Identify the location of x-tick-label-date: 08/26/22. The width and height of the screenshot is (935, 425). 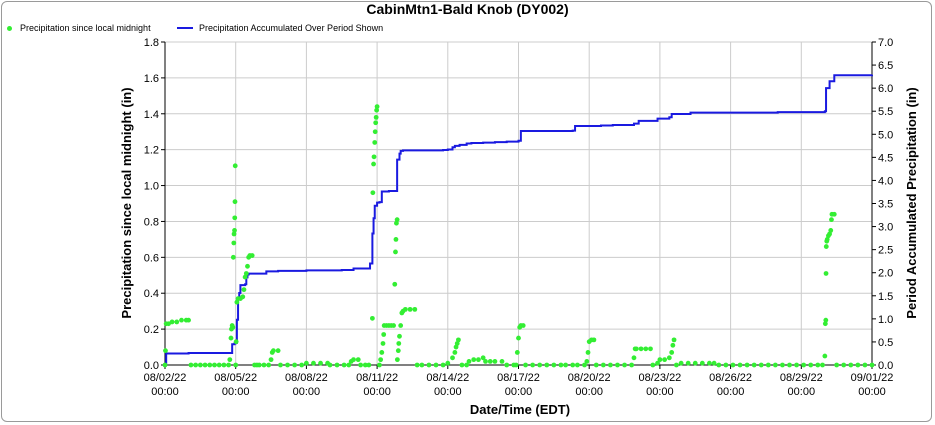
(730, 378).